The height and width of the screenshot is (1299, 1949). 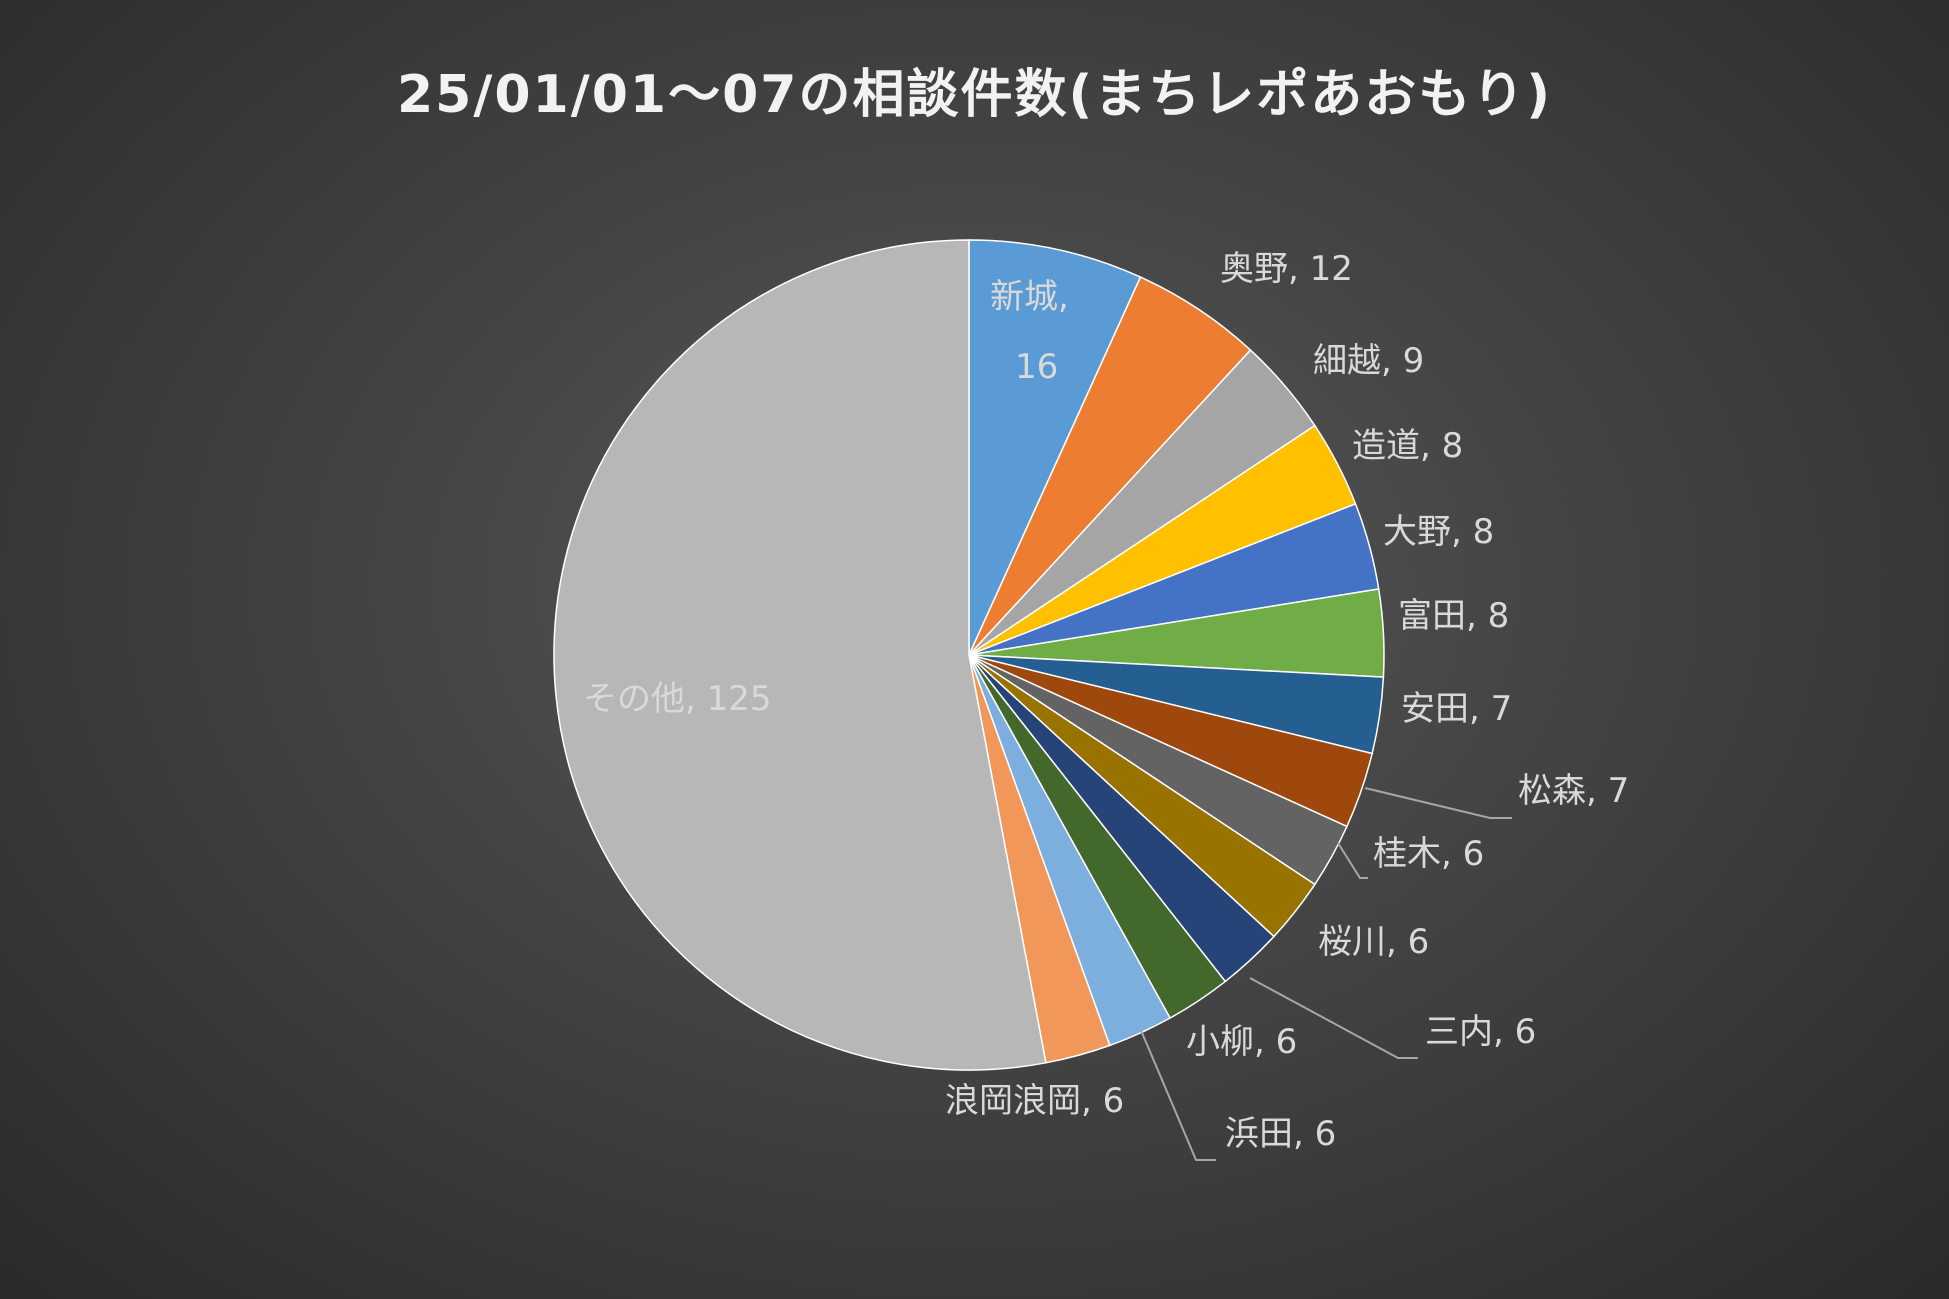 I want to click on slice-label-4: 造道, 8, so click(x=1407, y=446).